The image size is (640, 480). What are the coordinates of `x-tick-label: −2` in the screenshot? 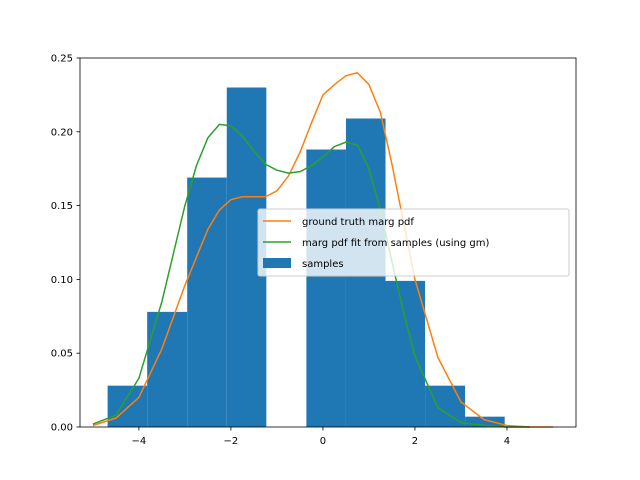 It's located at (231, 441).